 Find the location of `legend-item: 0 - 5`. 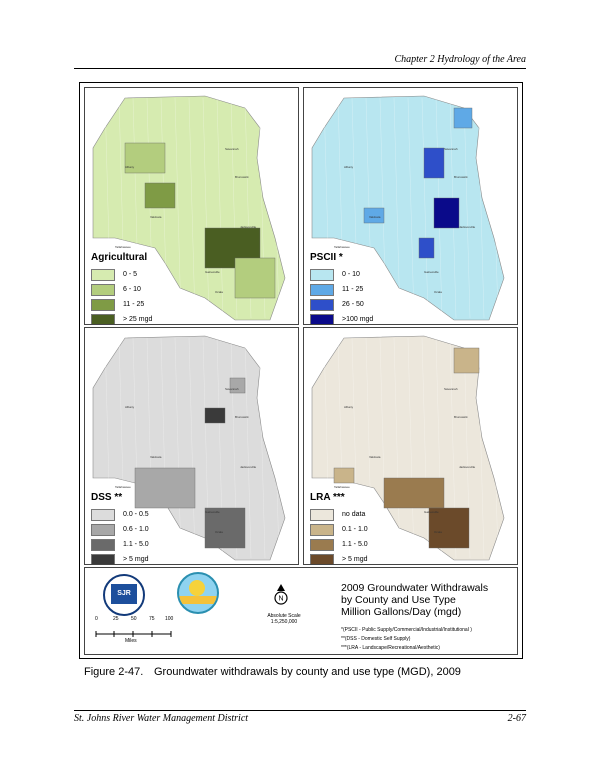

legend-item: 0 - 5 is located at coordinates (121, 274).